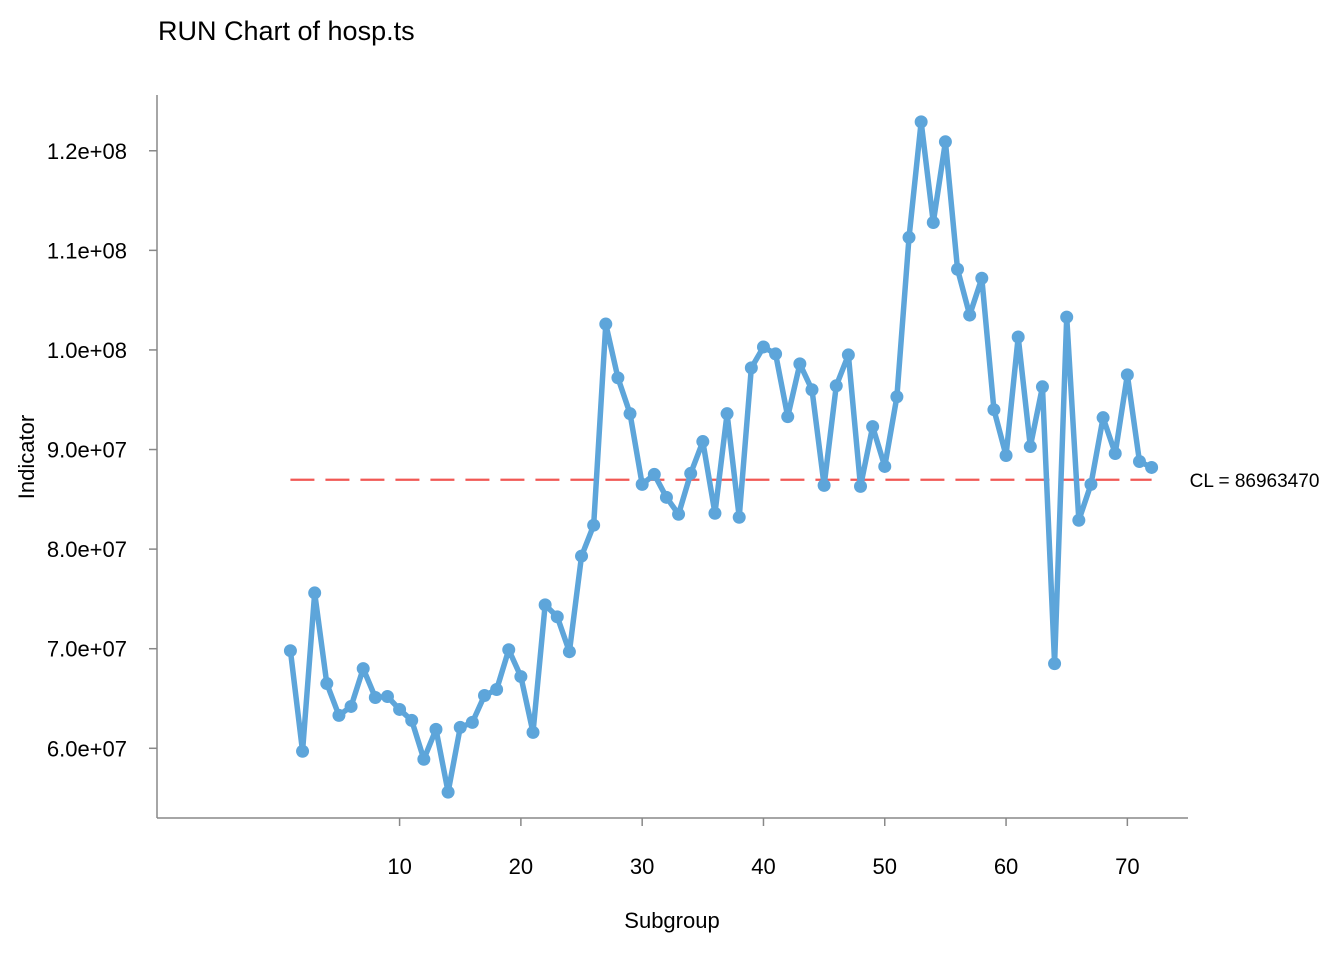  What do you see at coordinates (763, 848) in the screenshot?
I see `x-ticks: 10 20 30 40 50 60 70` at bounding box center [763, 848].